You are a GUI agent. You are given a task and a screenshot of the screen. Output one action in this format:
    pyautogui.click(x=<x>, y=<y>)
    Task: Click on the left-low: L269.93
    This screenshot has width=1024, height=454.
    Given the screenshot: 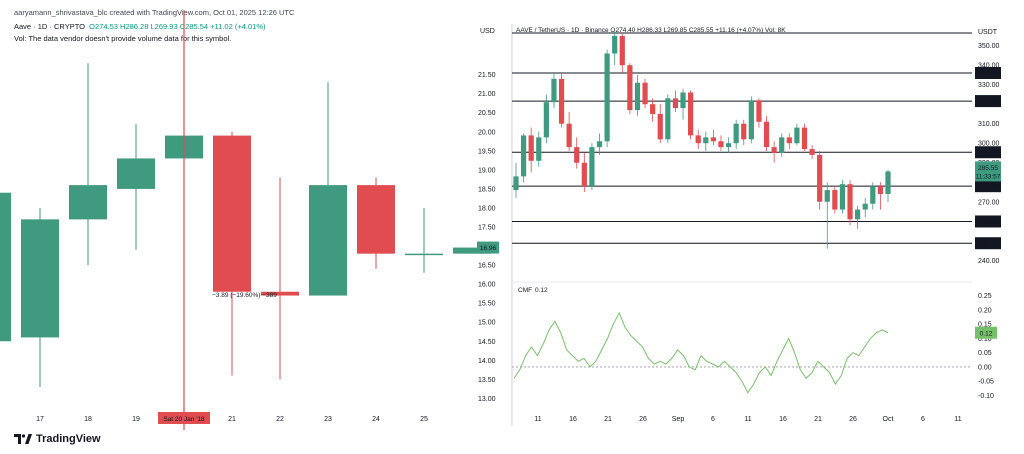 What is the action you would take?
    pyautogui.click(x=164, y=26)
    